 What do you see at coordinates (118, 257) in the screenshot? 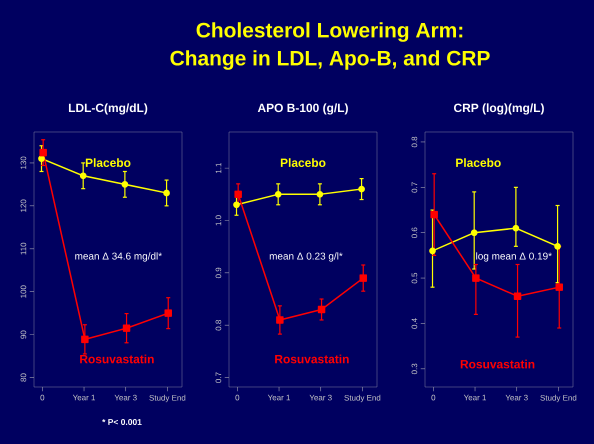
I see `annotation: mean Δ 34.6 mg/dl*` at bounding box center [118, 257].